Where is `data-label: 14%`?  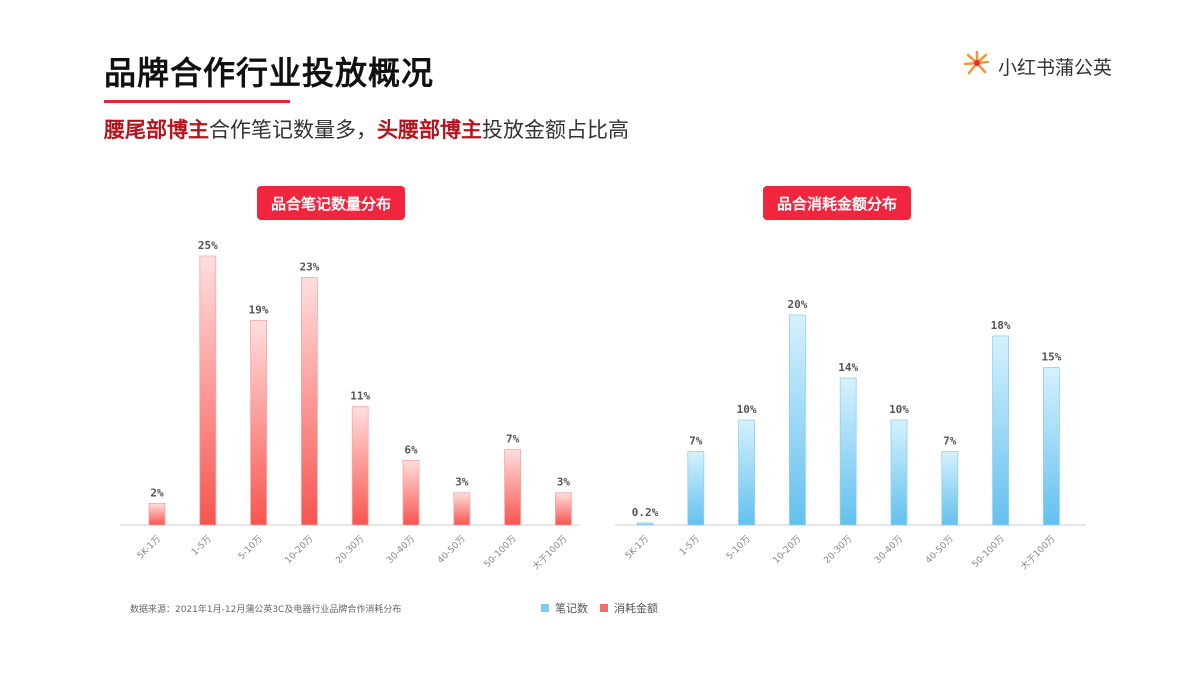
data-label: 14% is located at coordinates (848, 367).